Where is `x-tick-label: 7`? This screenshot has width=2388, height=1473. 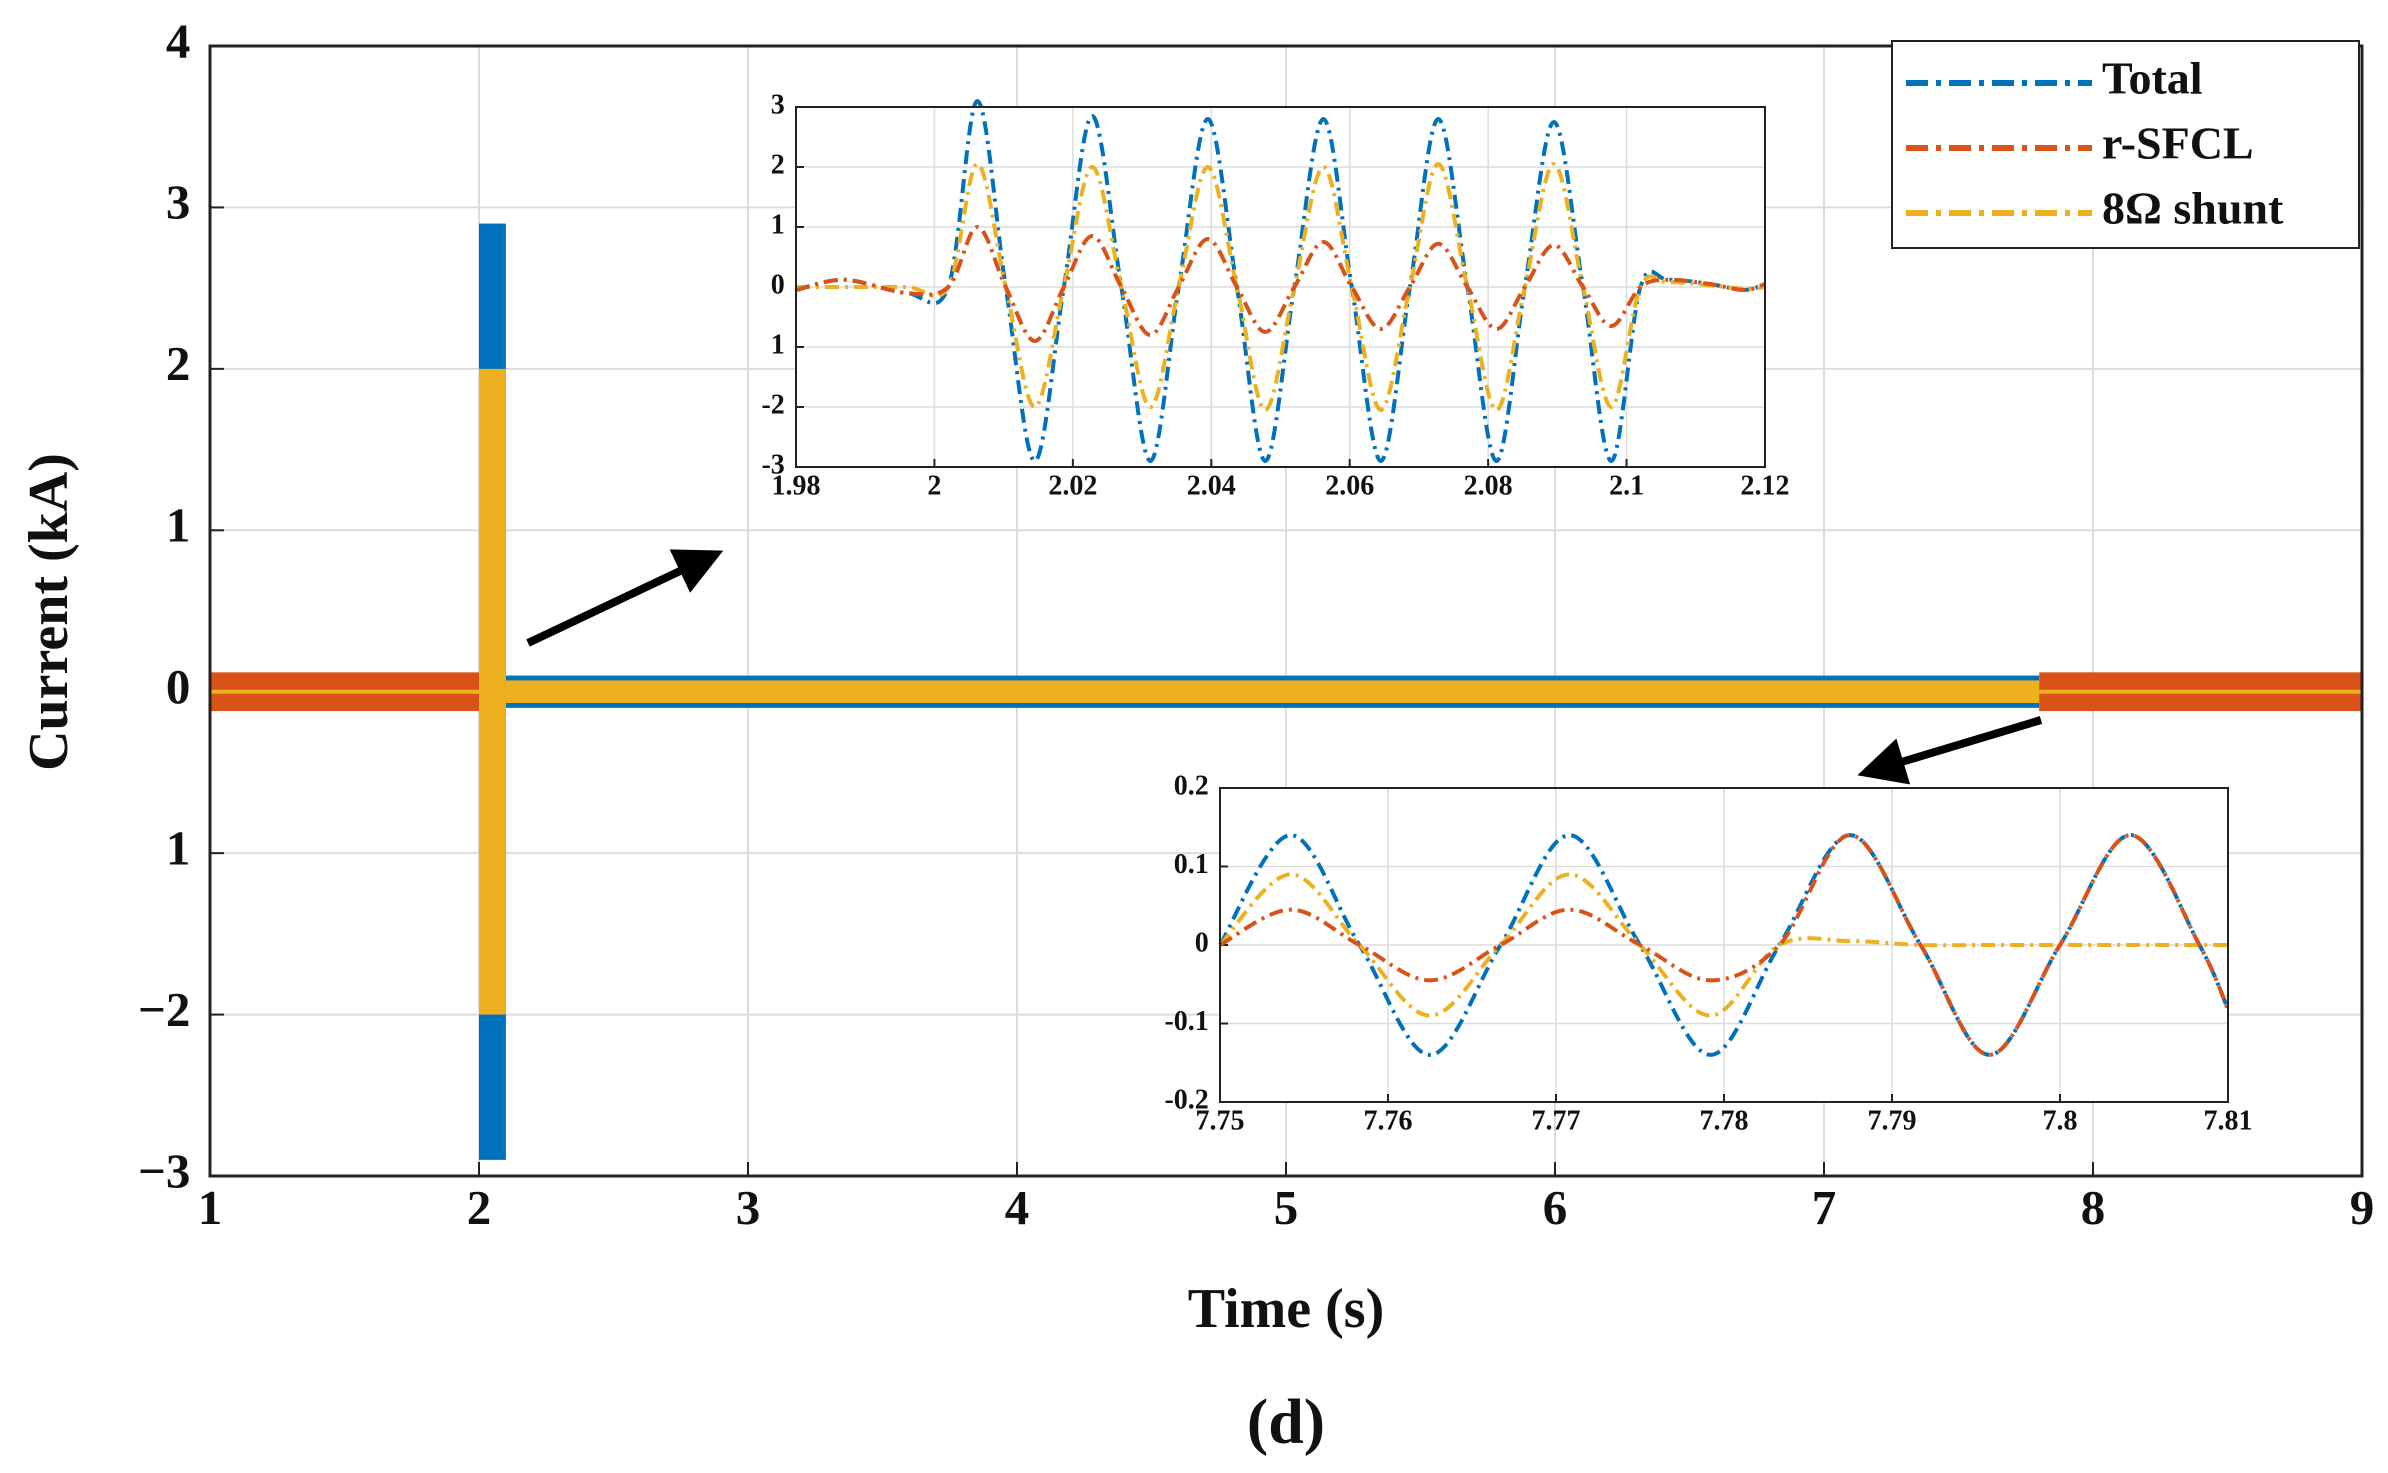
x-tick-label: 7 is located at coordinates (1824, 1207).